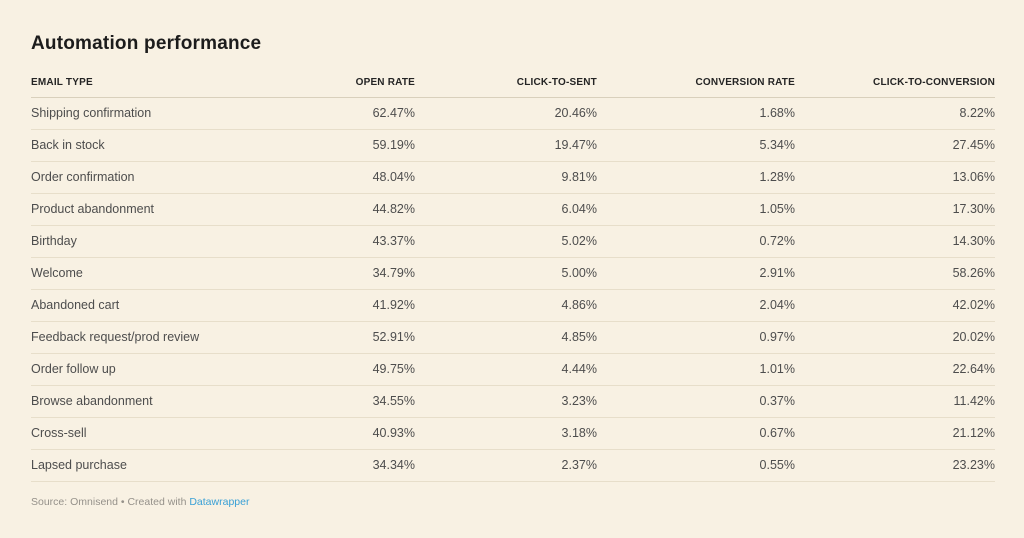 Image resolution: width=1024 pixels, height=538 pixels. I want to click on table-row: Abandoned cart 41.92% 4.86% 2.04% 42.02%, so click(513, 305).